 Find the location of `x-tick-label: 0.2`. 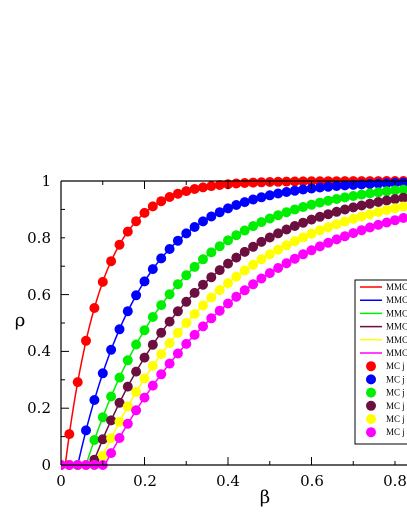

x-tick-label: 0.2 is located at coordinates (145, 481).